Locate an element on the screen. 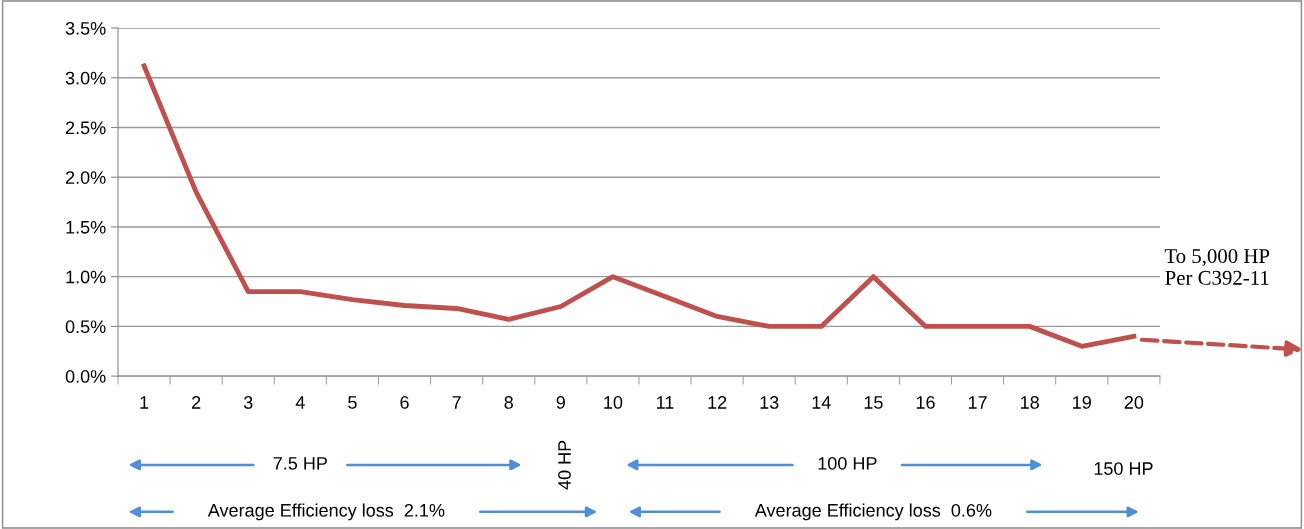 The height and width of the screenshot is (529, 1304). text: 150 HP is located at coordinates (1123, 468).